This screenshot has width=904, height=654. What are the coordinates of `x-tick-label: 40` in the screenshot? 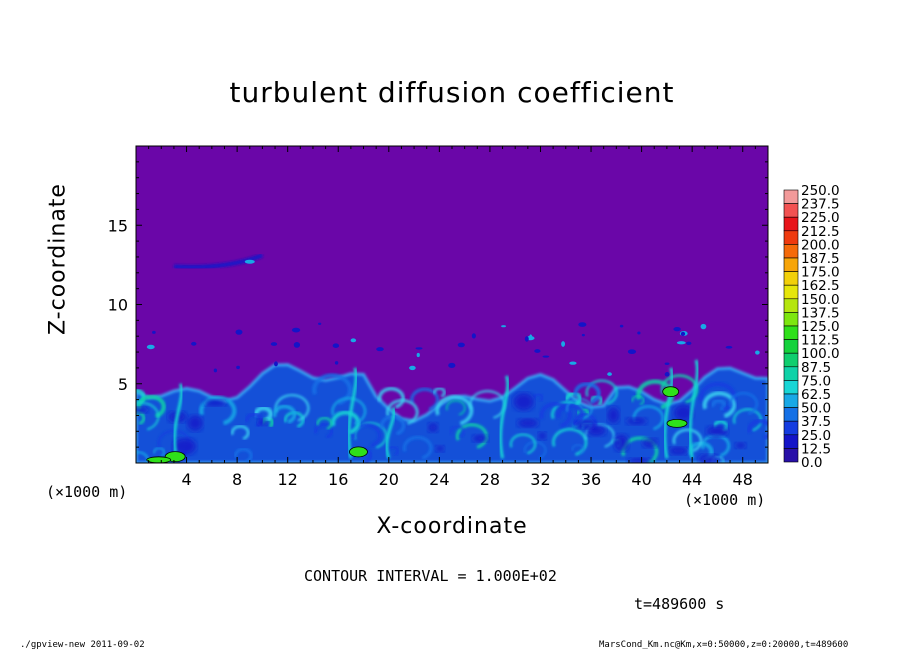 It's located at (641, 479).